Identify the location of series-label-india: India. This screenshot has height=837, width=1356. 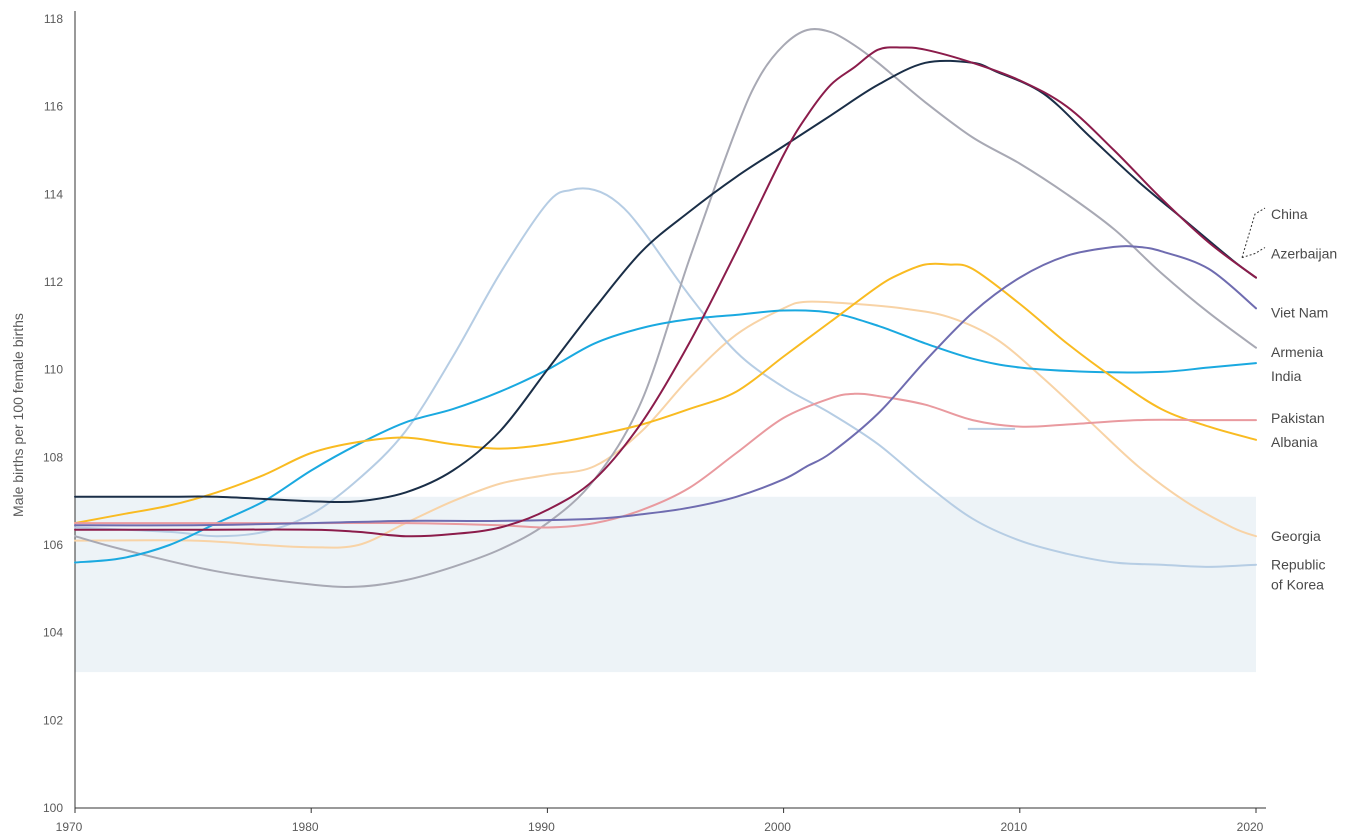
(1286, 376).